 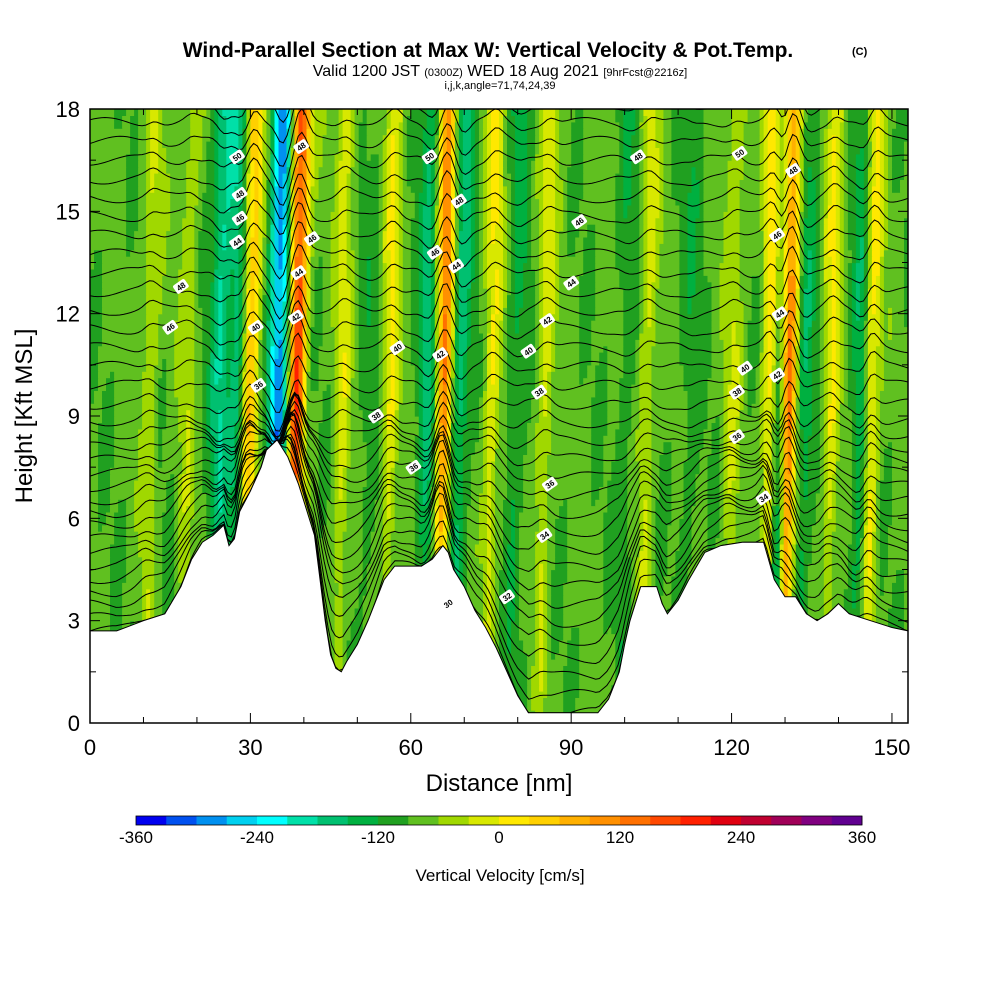 I want to click on y-tick-label: 15, so click(x=68, y=211).